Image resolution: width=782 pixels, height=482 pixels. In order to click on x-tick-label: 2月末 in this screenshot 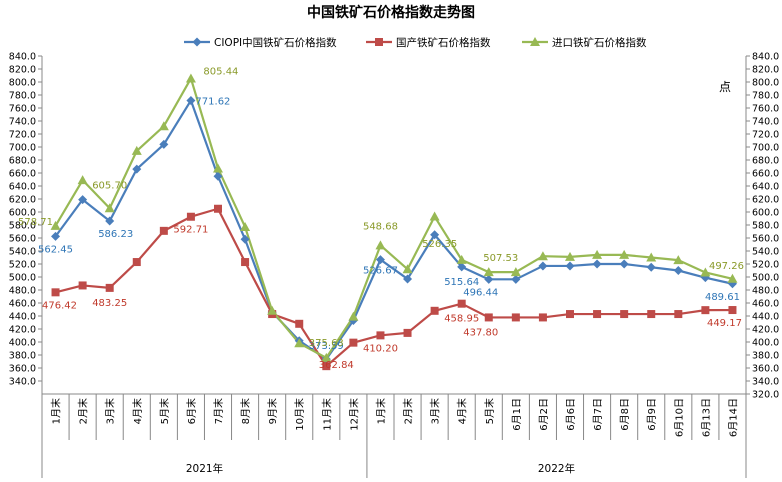, I will do `click(408, 411)`.